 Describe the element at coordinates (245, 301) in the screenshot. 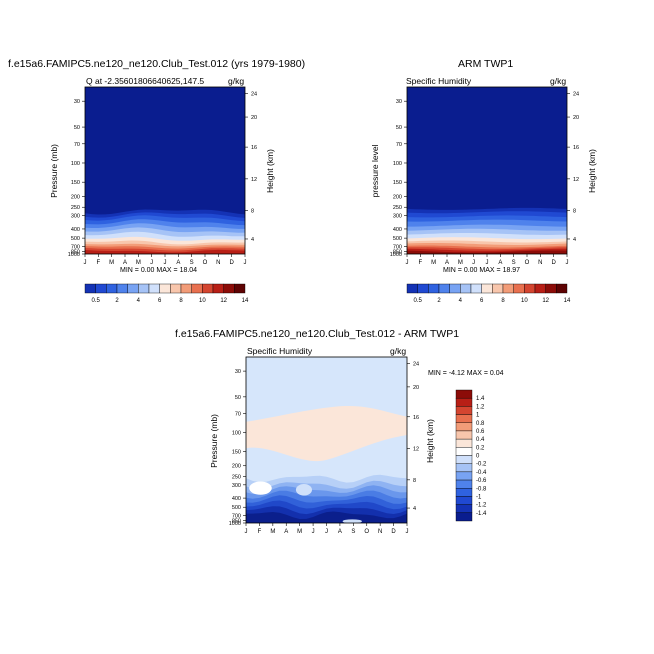

I see `panel1-colorbar-label: 14` at that location.